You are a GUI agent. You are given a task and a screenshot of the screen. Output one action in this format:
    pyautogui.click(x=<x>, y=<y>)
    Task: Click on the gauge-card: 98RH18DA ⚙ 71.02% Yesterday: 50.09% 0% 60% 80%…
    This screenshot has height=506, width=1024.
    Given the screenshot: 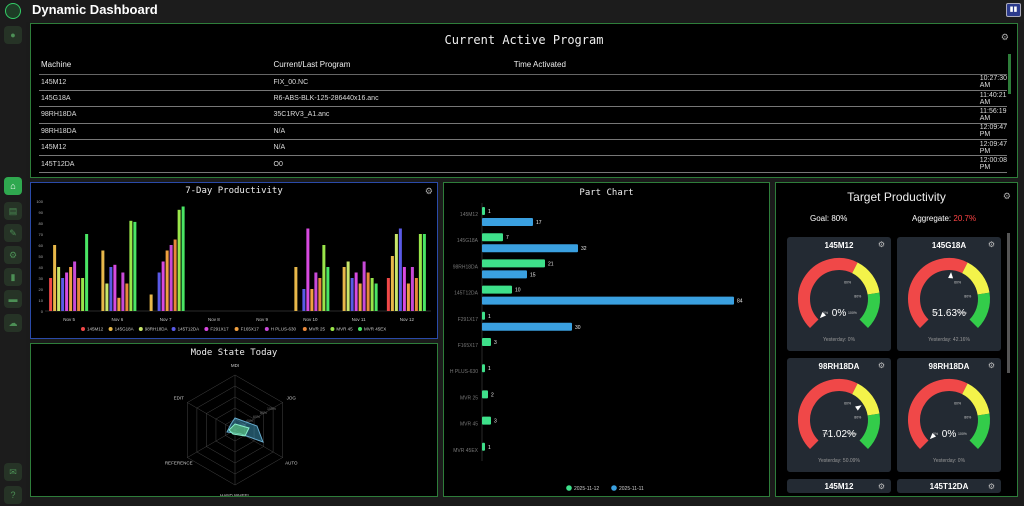 What is the action you would take?
    pyautogui.click(x=839, y=415)
    